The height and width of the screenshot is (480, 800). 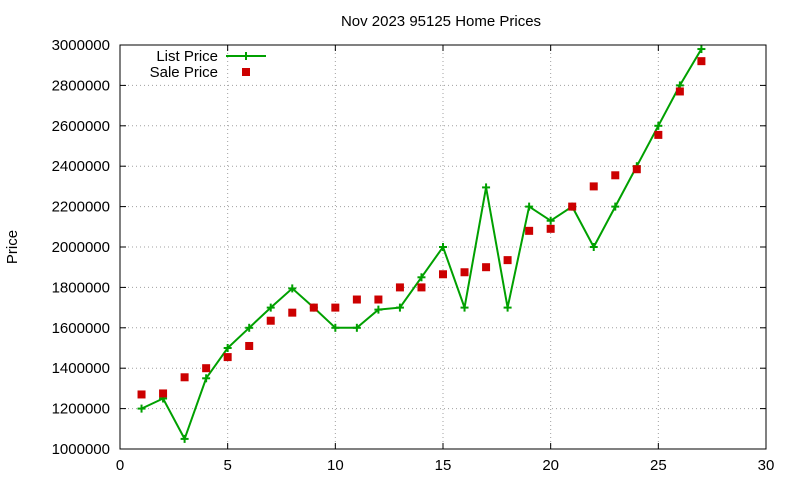 I want to click on x-tick-label: 20, so click(x=550, y=465).